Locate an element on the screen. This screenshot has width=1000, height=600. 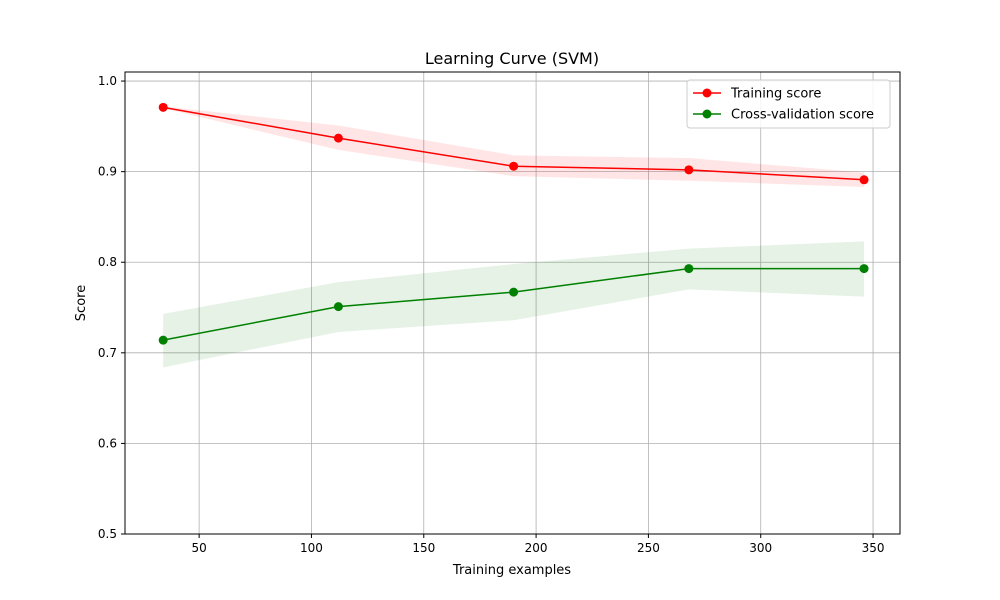
x-tick-label: 300 is located at coordinates (760, 548).